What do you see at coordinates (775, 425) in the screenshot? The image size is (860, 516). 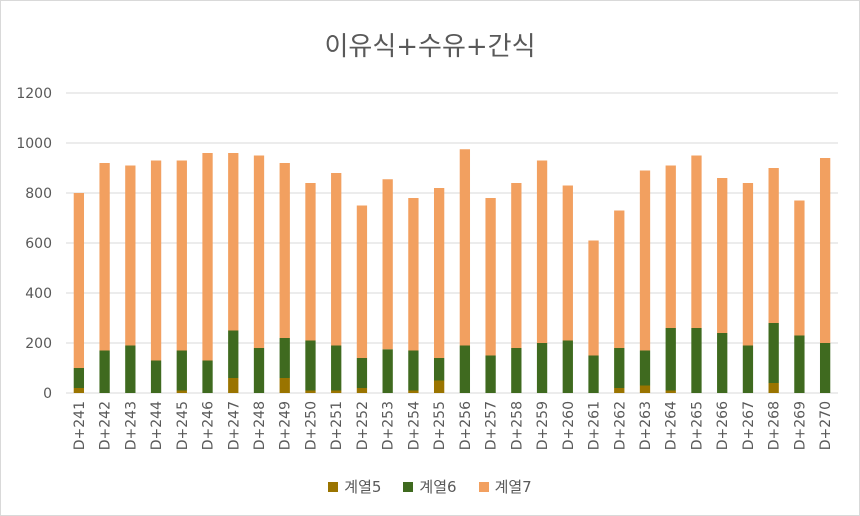 I see `x-tick-label: D+268` at bounding box center [775, 425].